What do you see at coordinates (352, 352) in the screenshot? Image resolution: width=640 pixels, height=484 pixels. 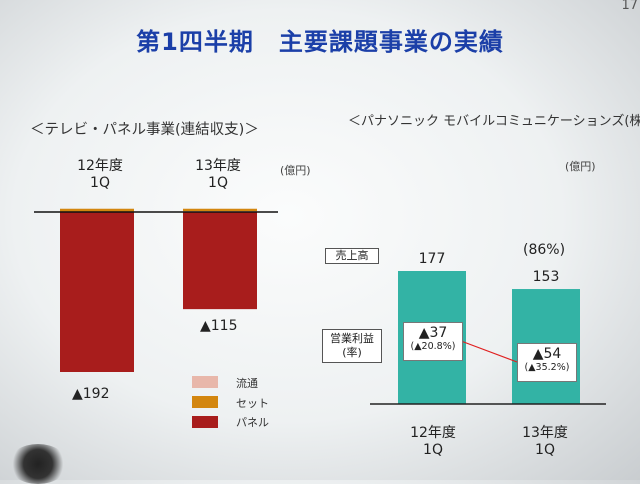 I see `row-label-operating-profit-line2: (率)` at bounding box center [352, 352].